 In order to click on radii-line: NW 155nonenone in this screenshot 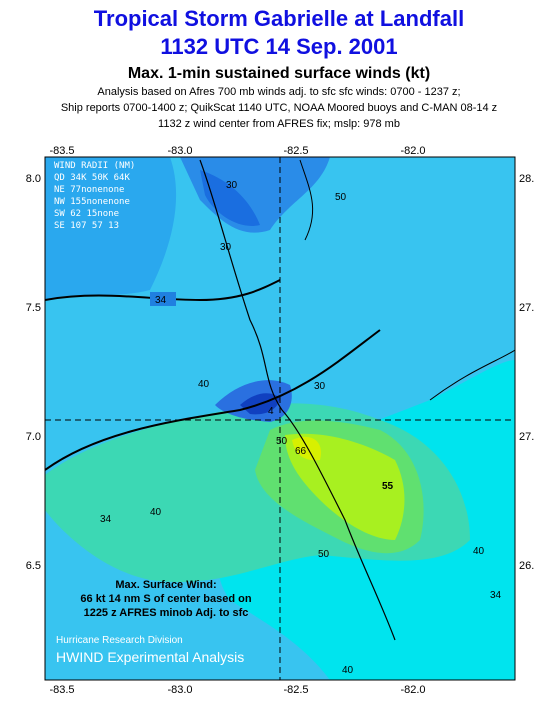, I will do `click(92, 202)`.